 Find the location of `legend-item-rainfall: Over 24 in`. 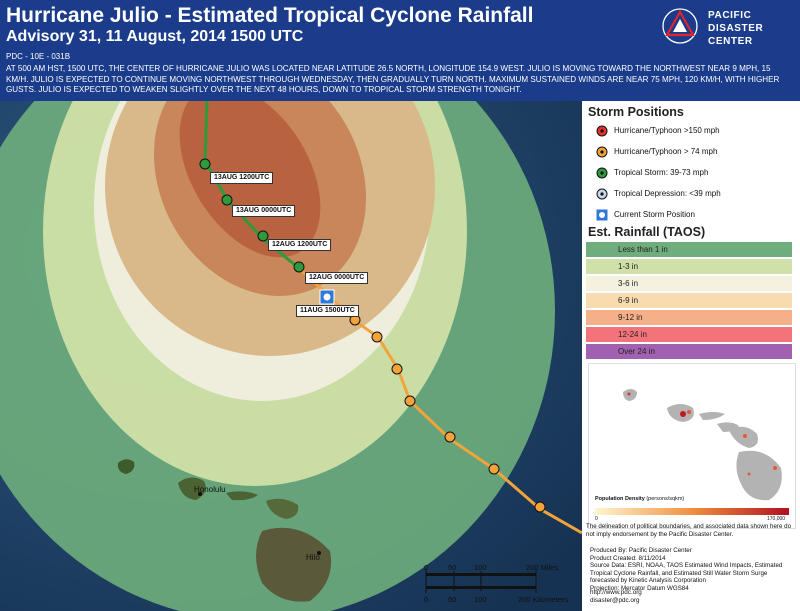

legend-item-rainfall: Over 24 in is located at coordinates (689, 351).